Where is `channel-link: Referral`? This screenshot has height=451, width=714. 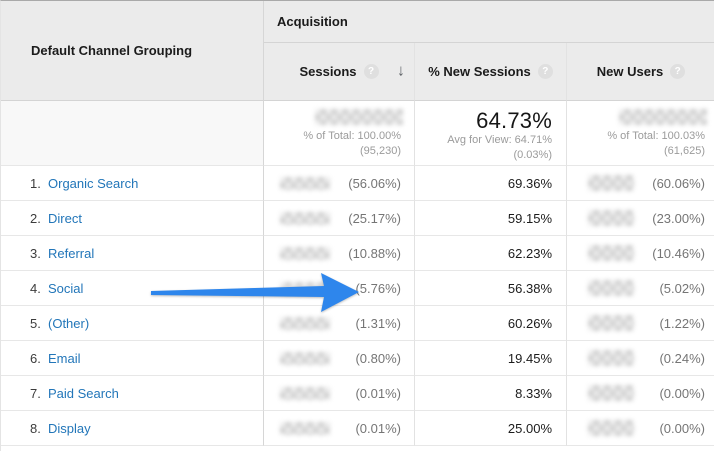
channel-link: Referral is located at coordinates (71, 253).